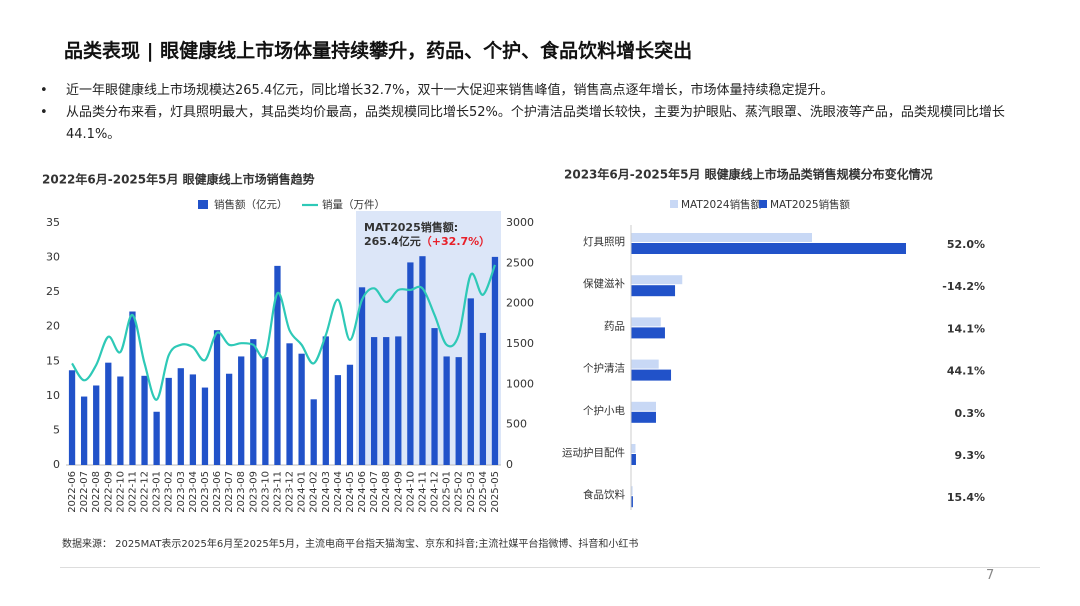 The width and height of the screenshot is (1080, 606). I want to click on x-tick-label: 2024-04, so click(338, 492).